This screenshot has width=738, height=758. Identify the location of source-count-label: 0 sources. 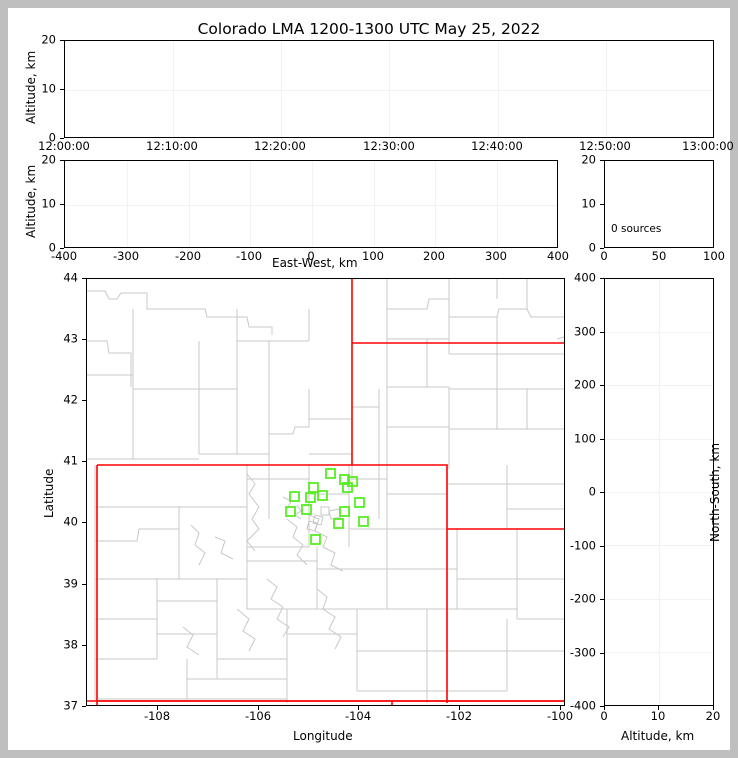
(636, 229).